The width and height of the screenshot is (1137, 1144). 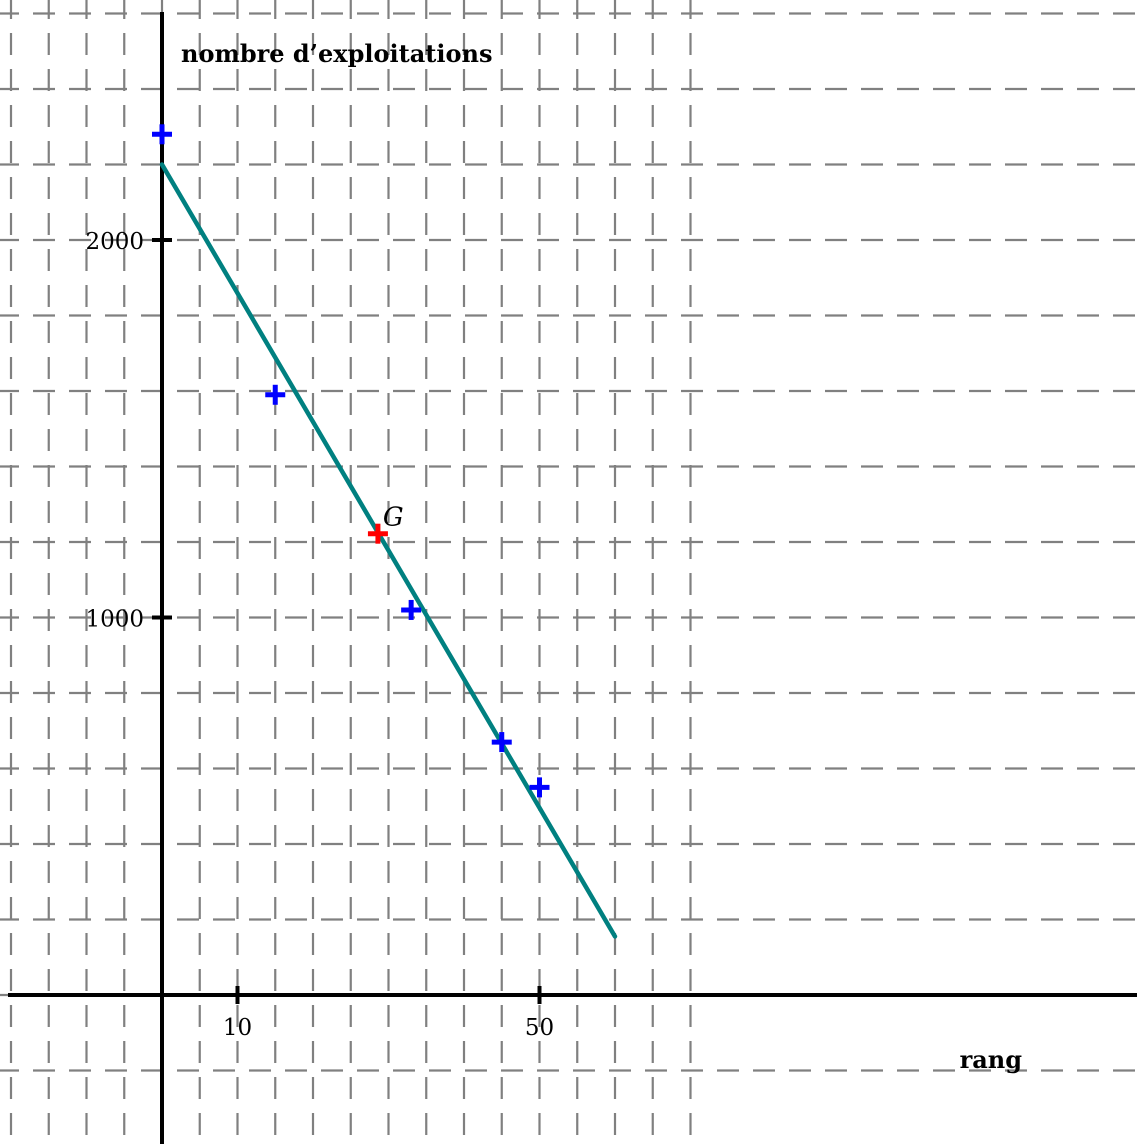 What do you see at coordinates (114, 242) in the screenshot?
I see `y-tick-label: 2000` at bounding box center [114, 242].